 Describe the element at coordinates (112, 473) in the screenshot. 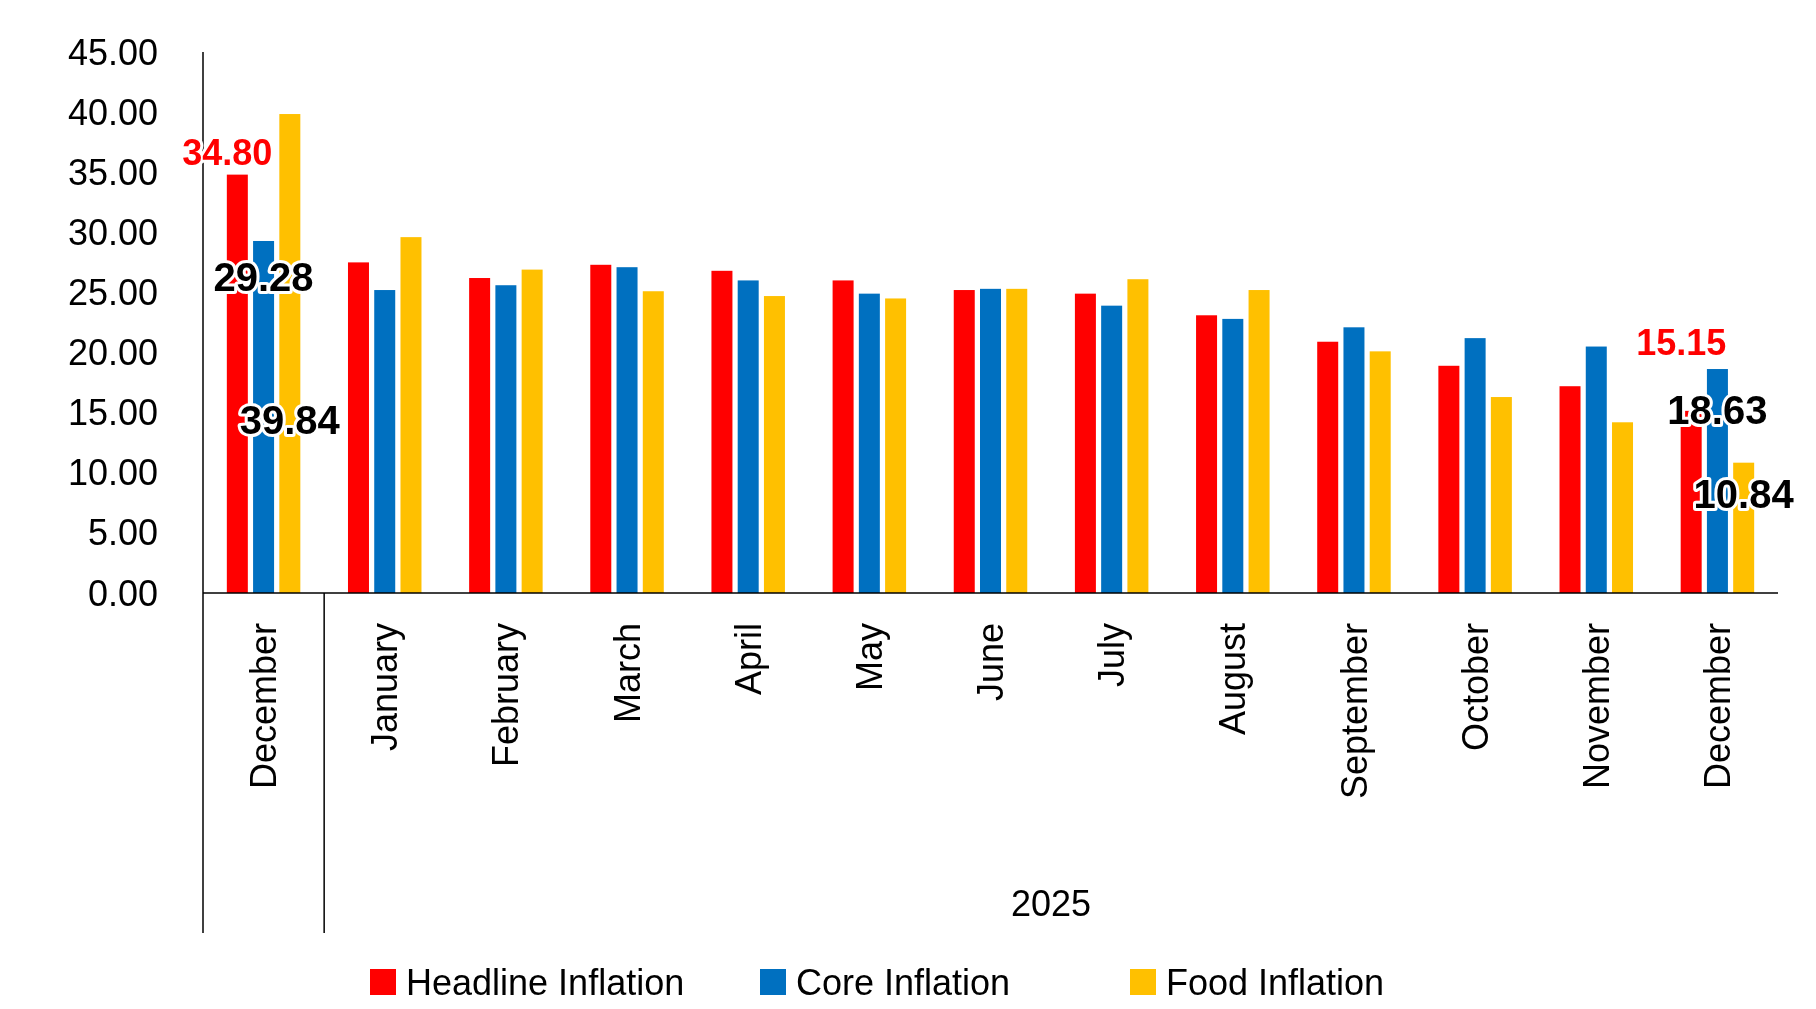

I see `y-tick-label: 10.00` at that location.